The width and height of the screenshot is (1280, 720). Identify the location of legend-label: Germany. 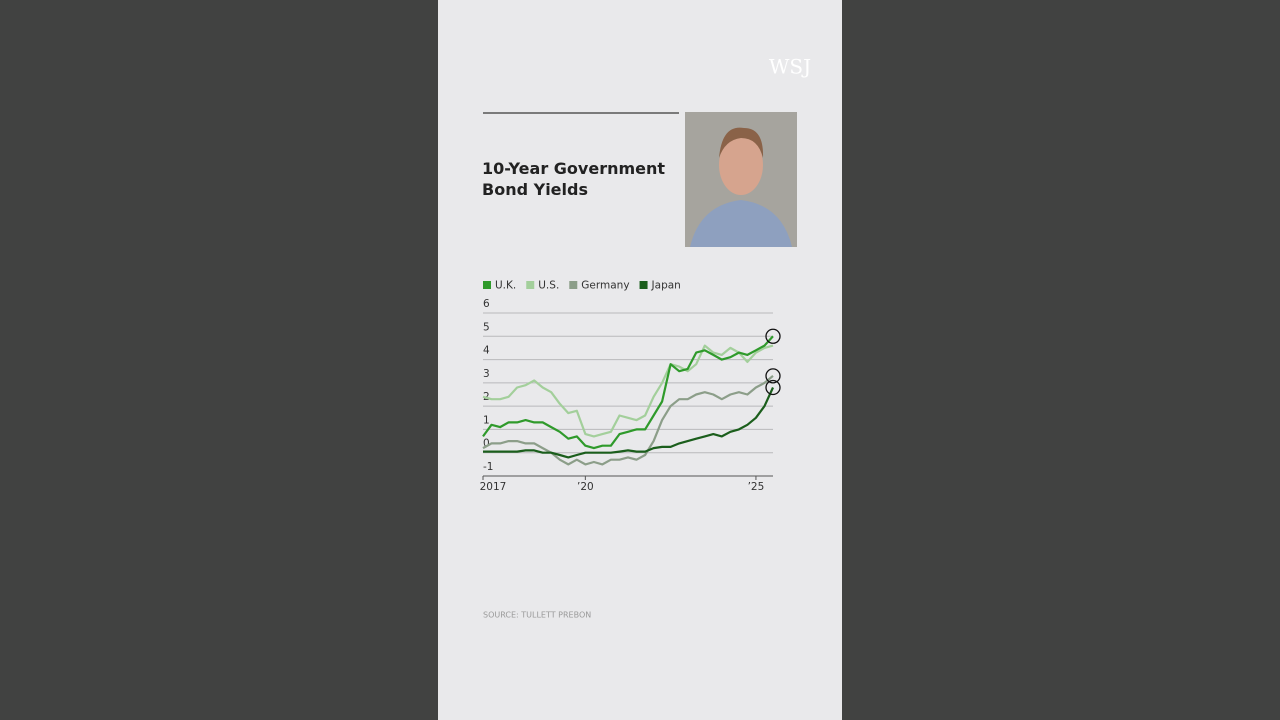
(605, 286).